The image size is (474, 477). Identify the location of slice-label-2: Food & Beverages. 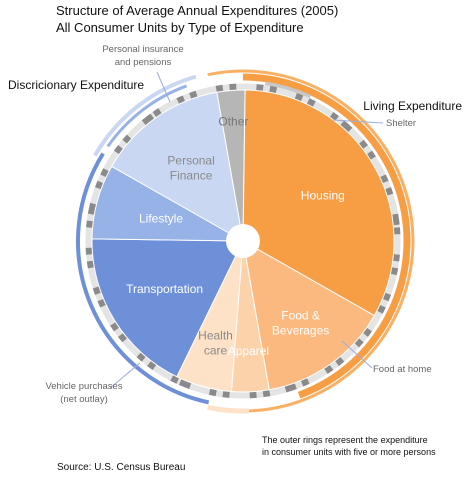
(300, 323).